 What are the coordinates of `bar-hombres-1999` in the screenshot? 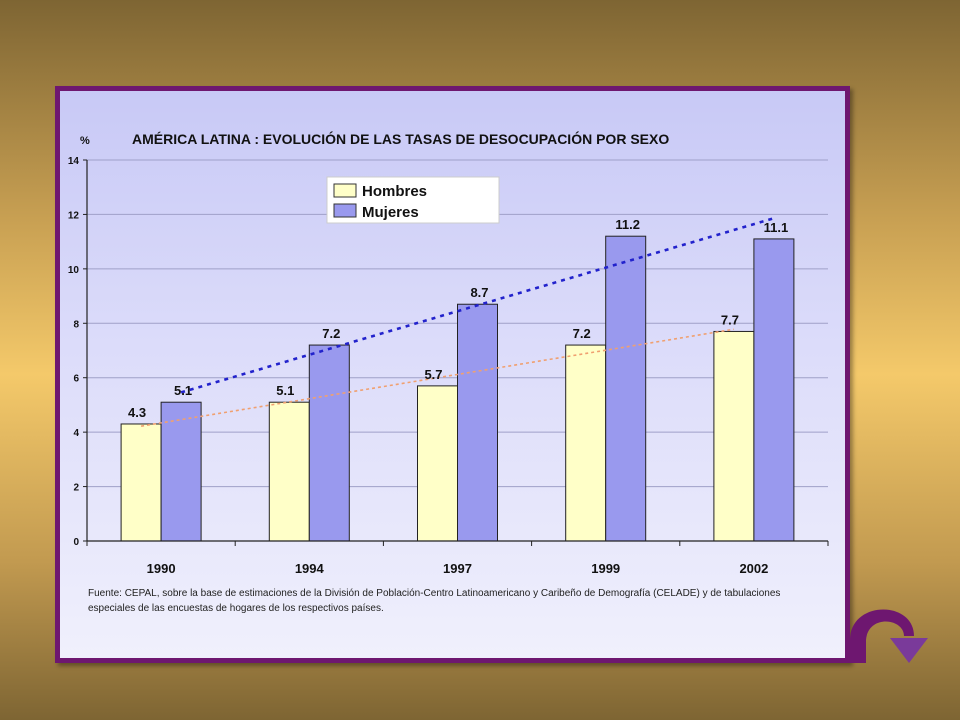 It's located at (586, 443).